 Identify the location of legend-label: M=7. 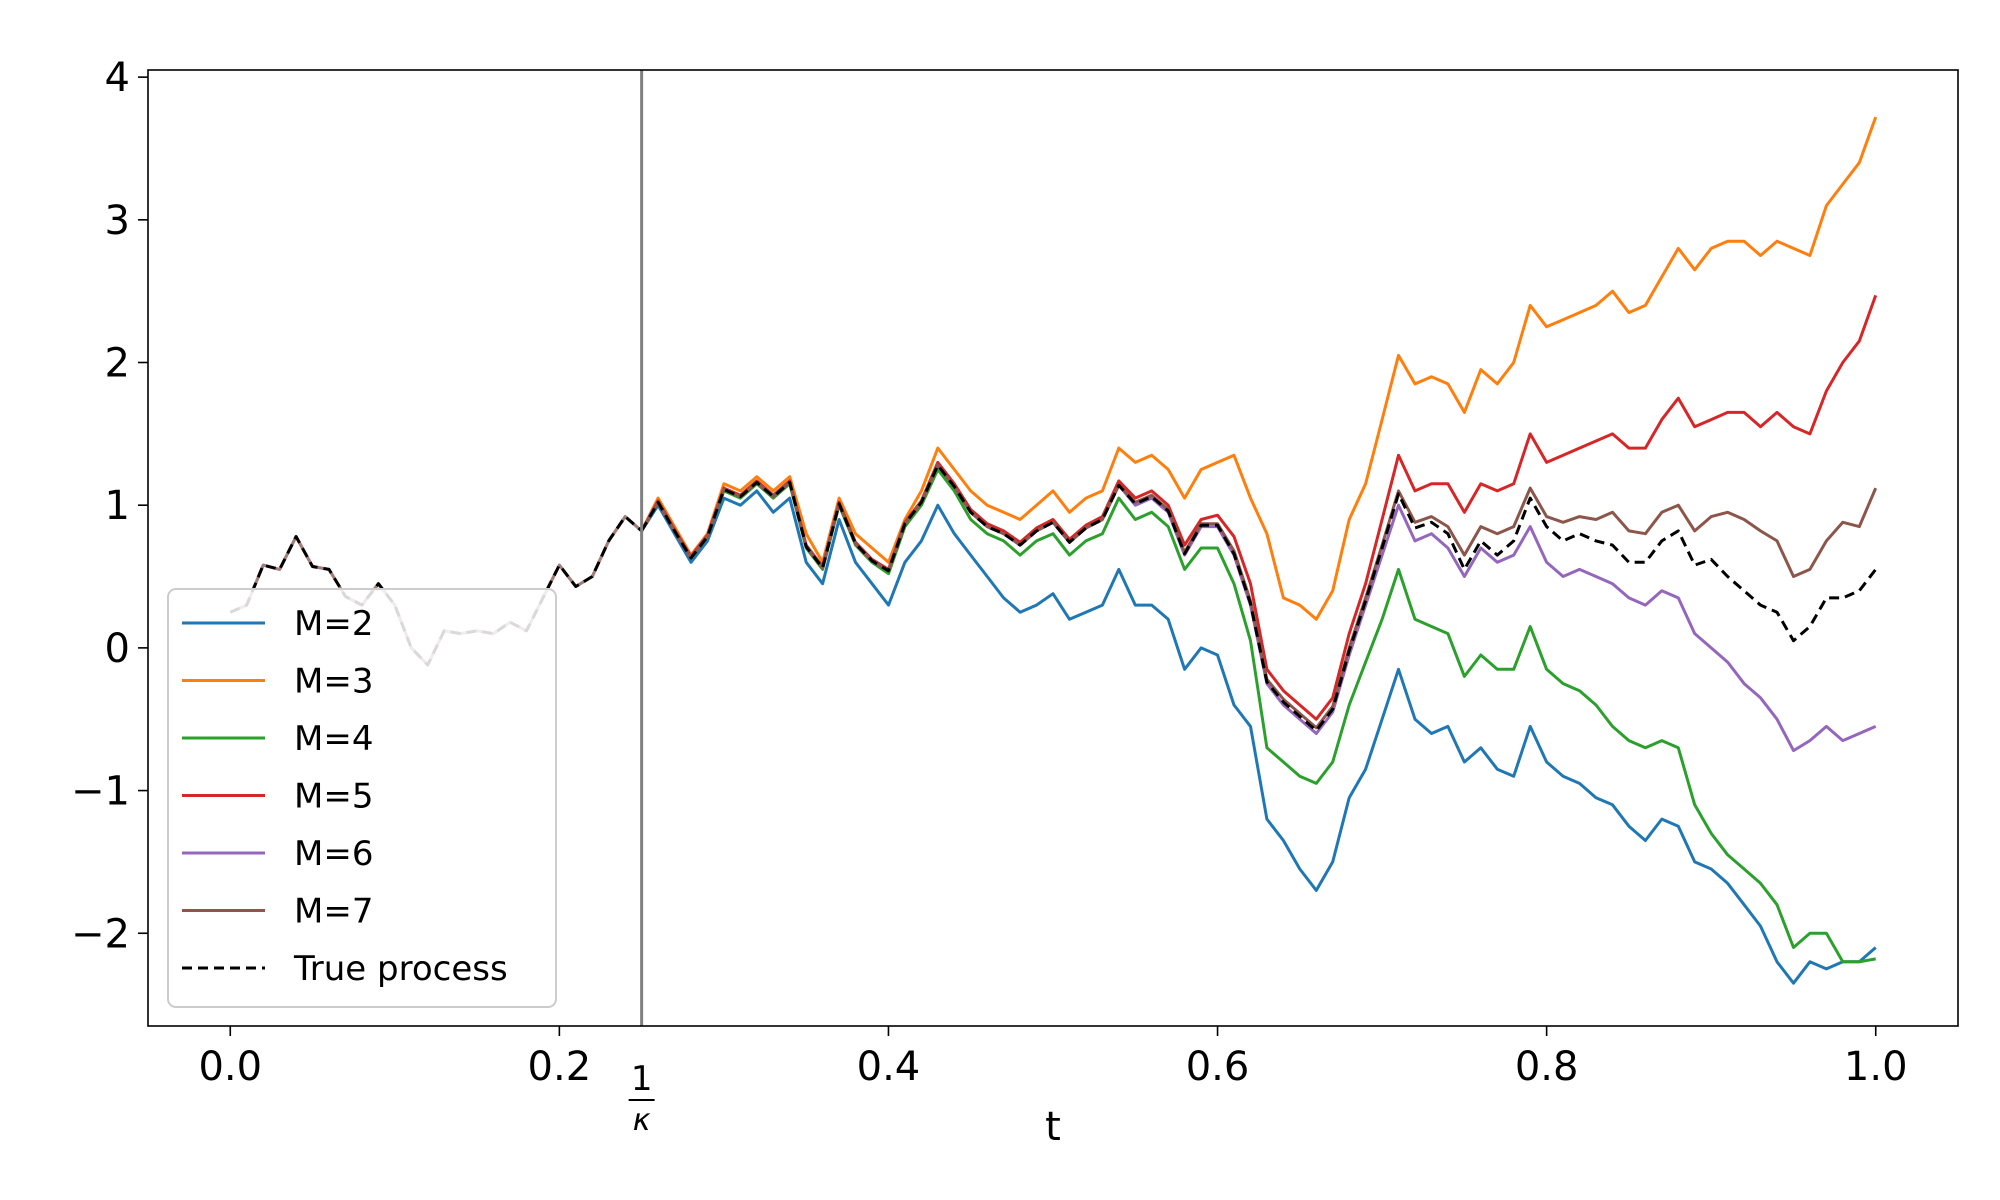
(333, 912).